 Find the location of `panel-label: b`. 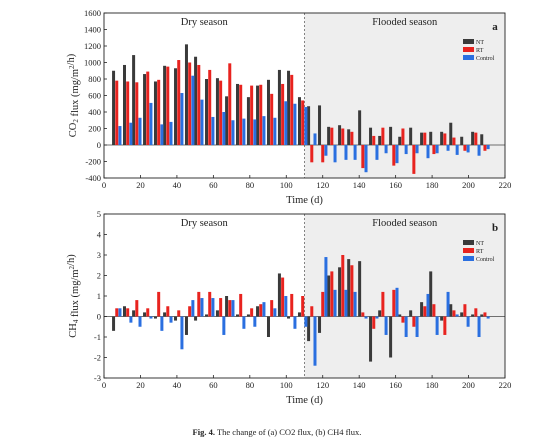

panel-label: b is located at coordinates (495, 228).